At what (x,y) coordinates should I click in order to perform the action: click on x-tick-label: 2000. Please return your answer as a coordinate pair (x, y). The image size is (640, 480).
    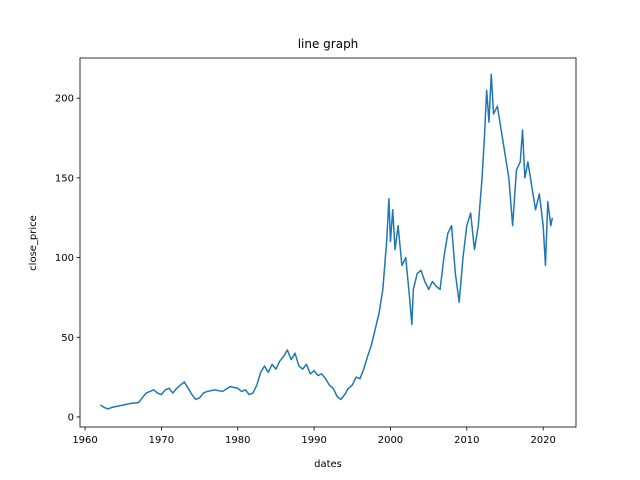
    Looking at the image, I should click on (390, 440).